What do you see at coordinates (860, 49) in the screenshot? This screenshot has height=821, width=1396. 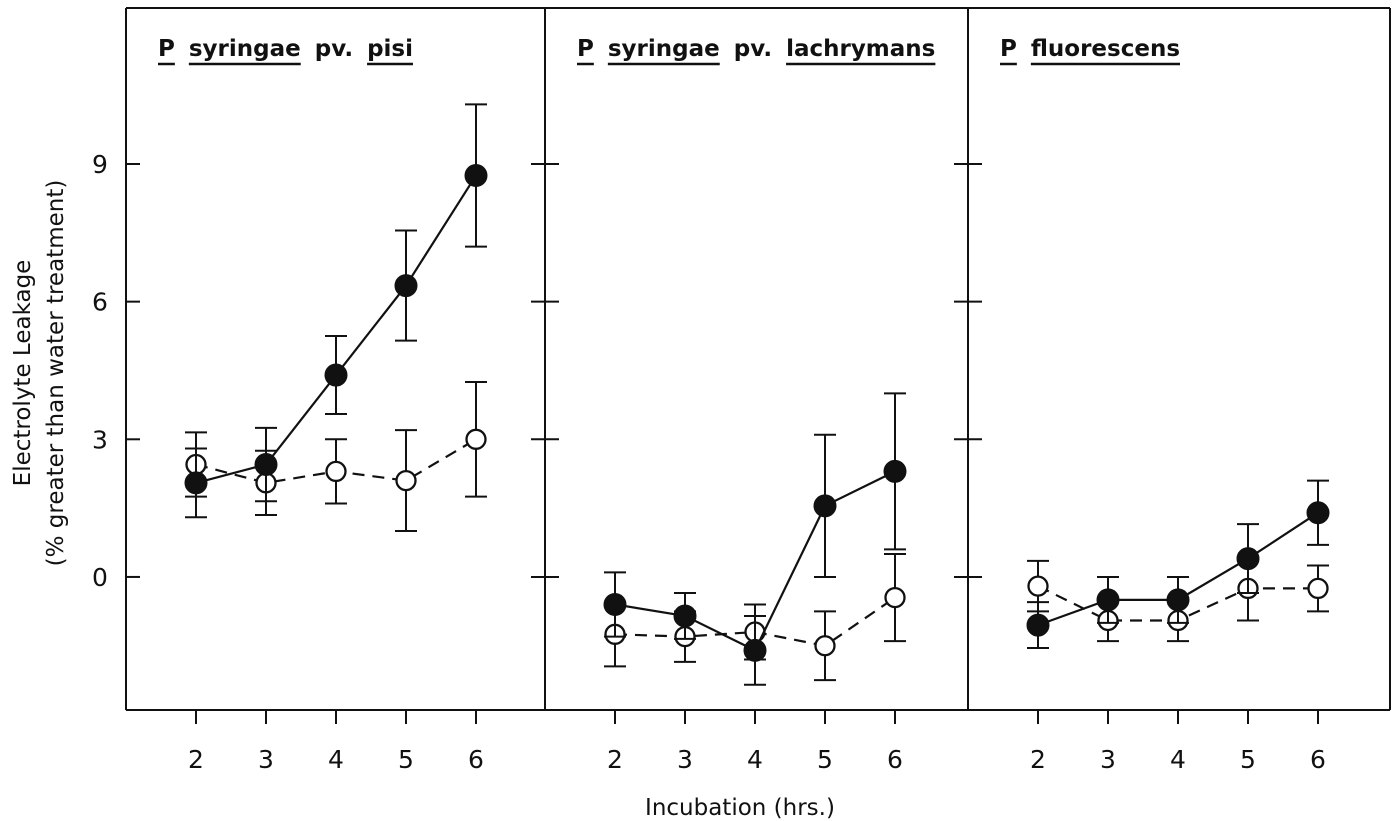 I see `panel-title-word: lachrymans` at bounding box center [860, 49].